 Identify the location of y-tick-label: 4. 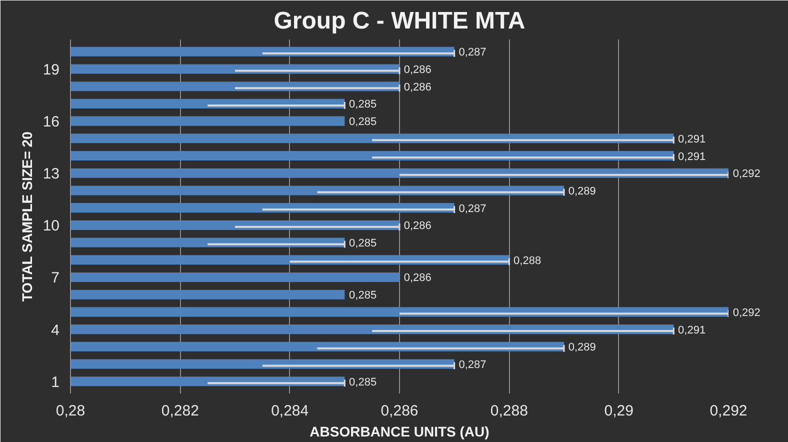
(55, 330).